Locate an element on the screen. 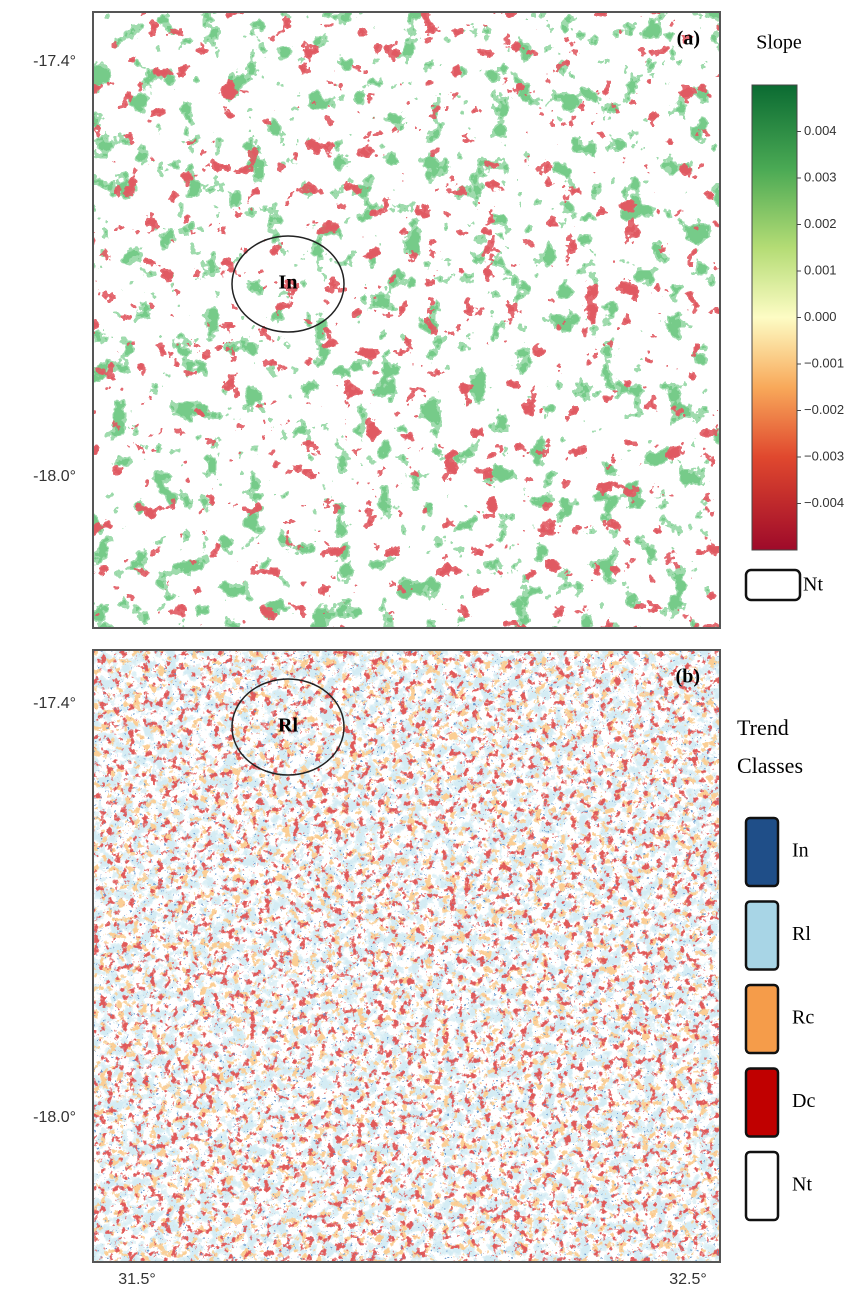 The height and width of the screenshot is (1298, 844). legend-label: Rc is located at coordinates (803, 1018).